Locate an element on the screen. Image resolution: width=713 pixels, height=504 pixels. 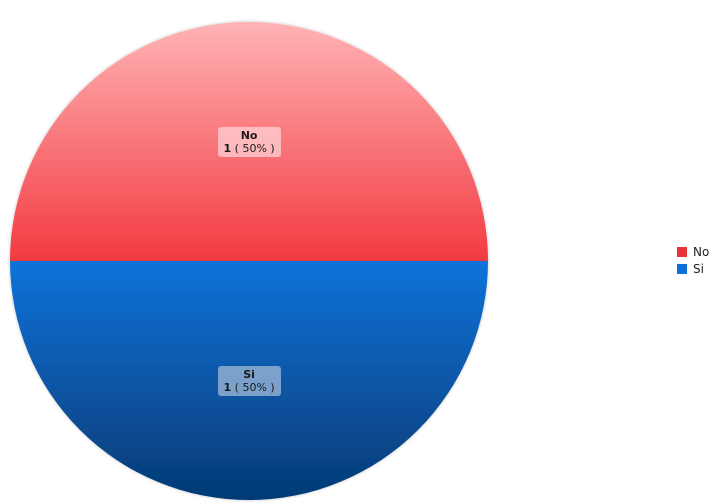
legend-label-si: Si is located at coordinates (698, 268).